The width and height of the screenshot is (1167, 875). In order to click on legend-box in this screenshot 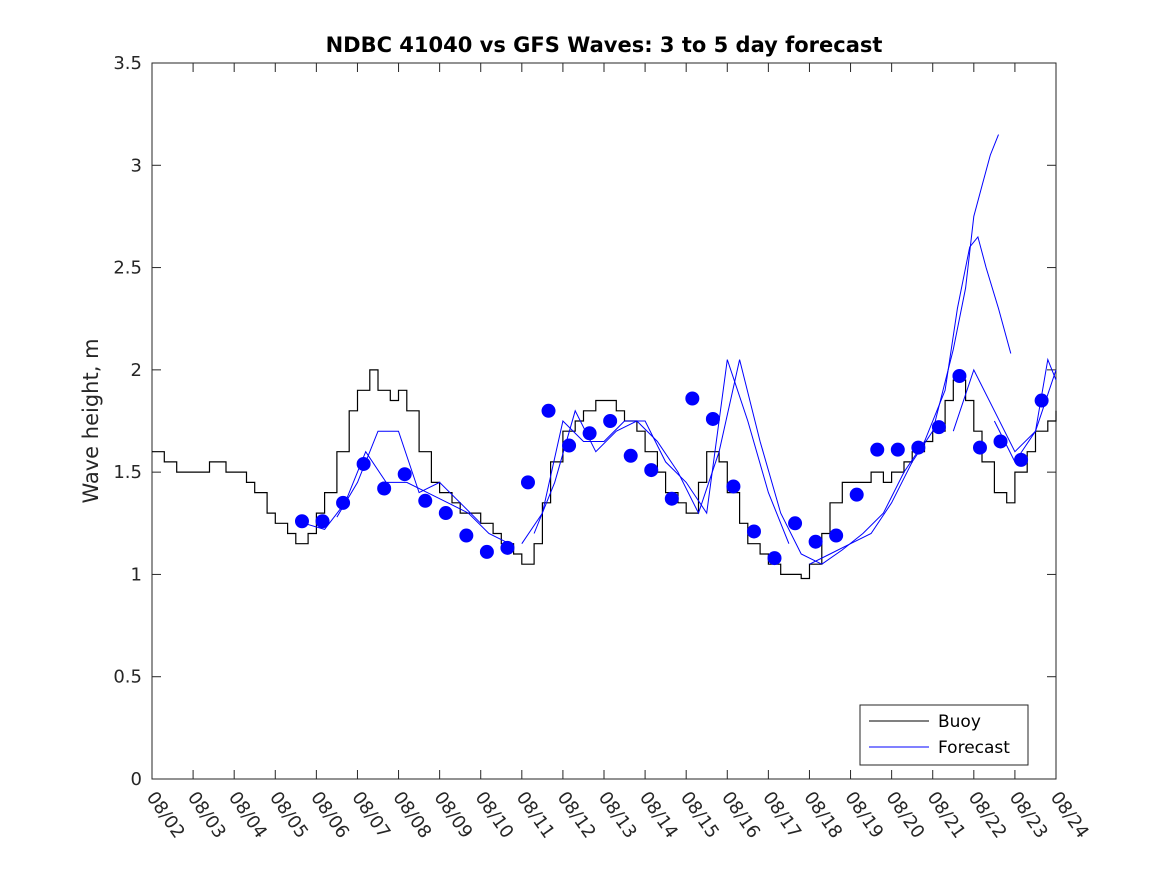, I will do `click(944, 735)`.